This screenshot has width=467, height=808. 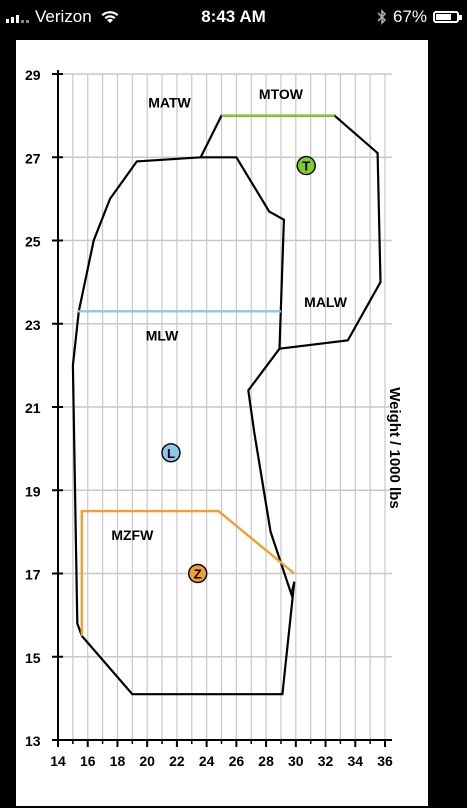 I want to click on x-tick-label: 24, so click(x=207, y=761).